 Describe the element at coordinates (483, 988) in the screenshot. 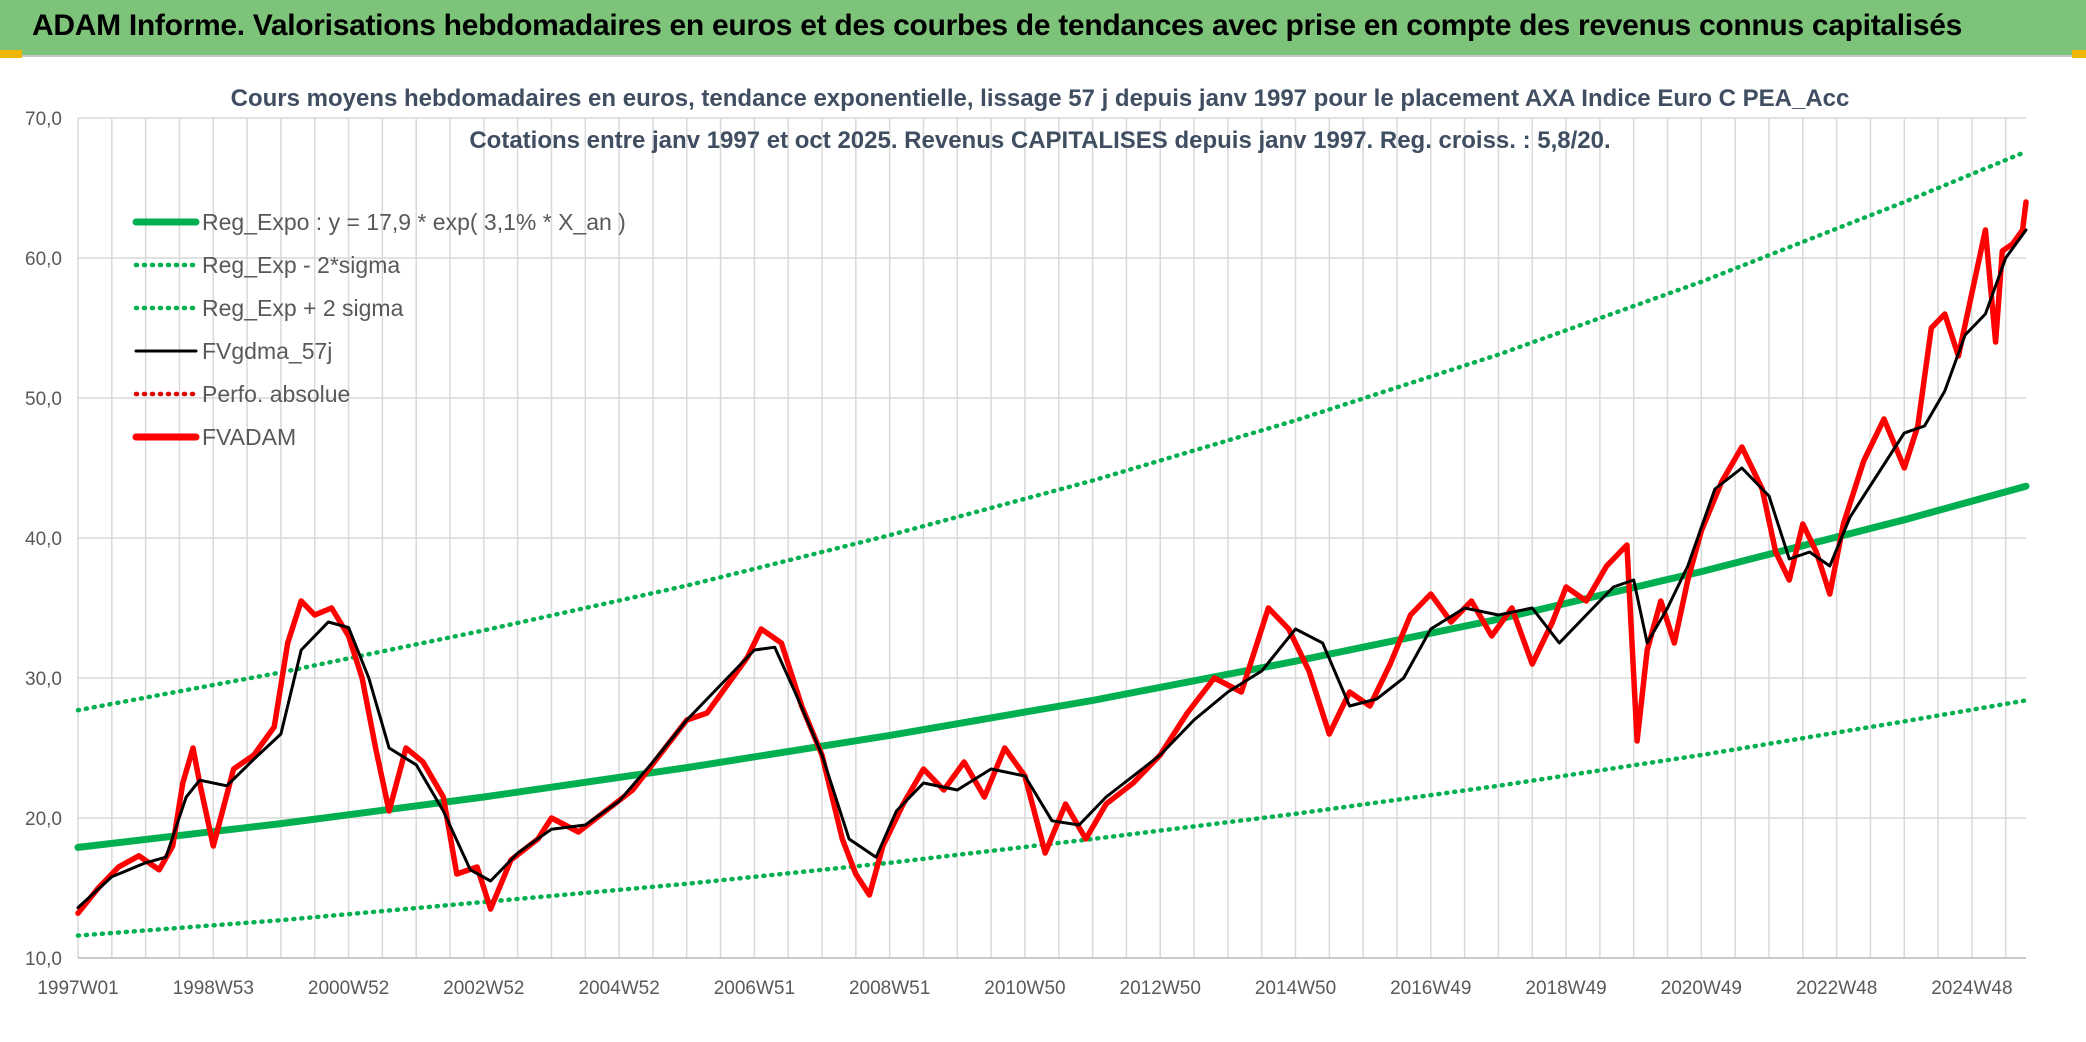

I see `x-tick-label: 2002W52` at that location.